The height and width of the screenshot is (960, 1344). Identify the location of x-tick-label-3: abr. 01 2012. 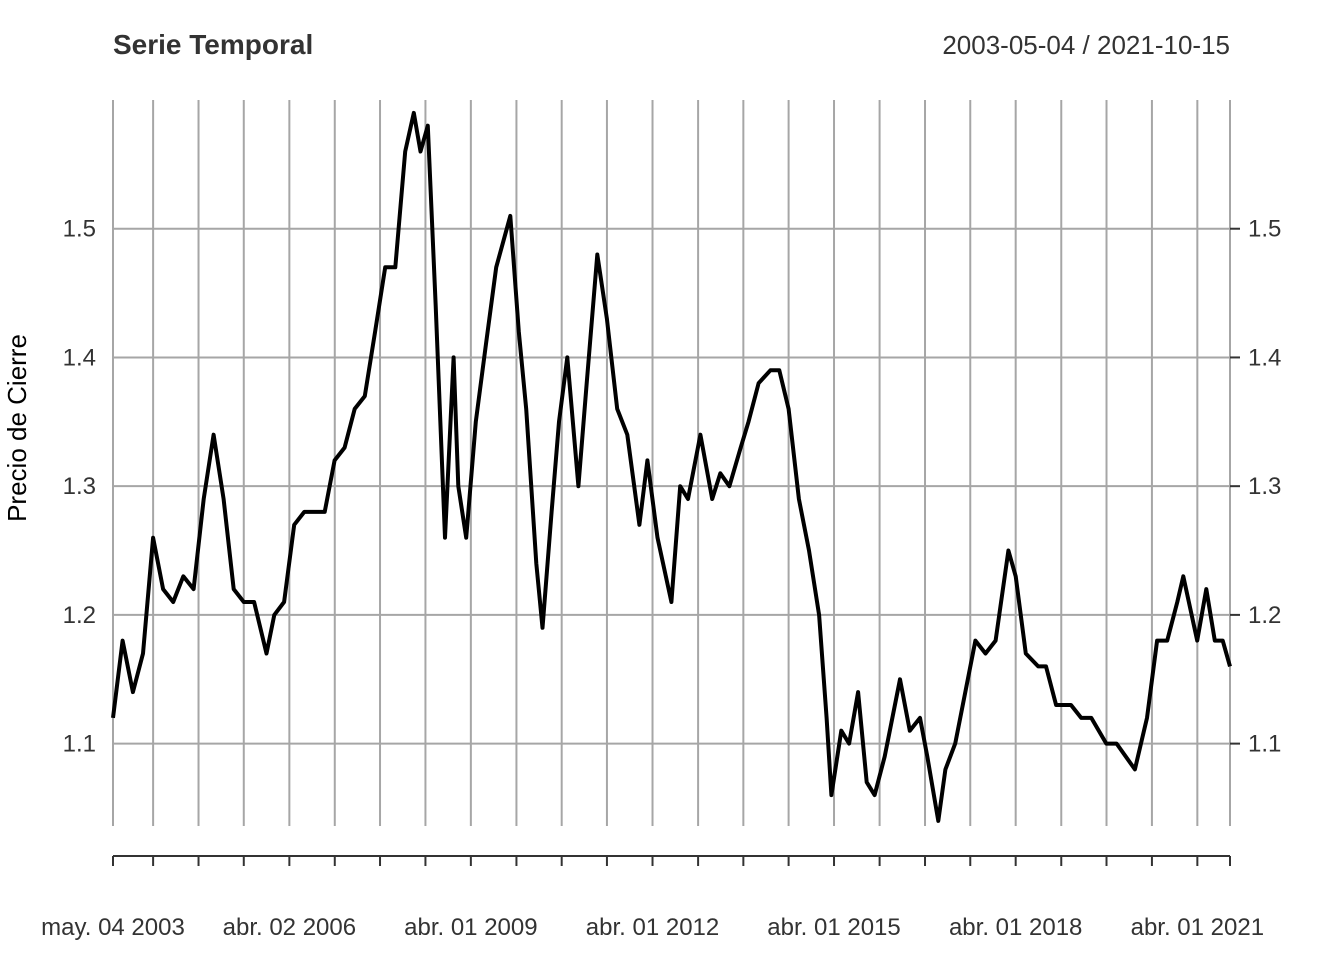
(652, 927).